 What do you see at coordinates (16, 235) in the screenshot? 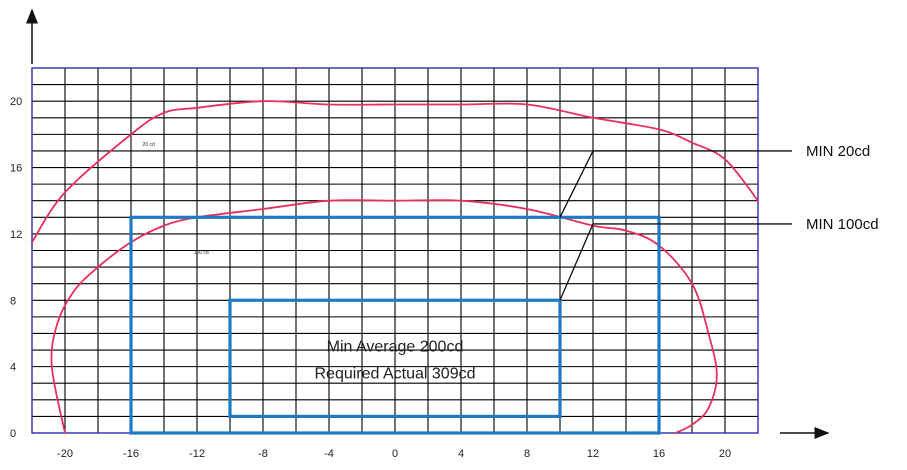
I see `y-tick-label: 12` at bounding box center [16, 235].